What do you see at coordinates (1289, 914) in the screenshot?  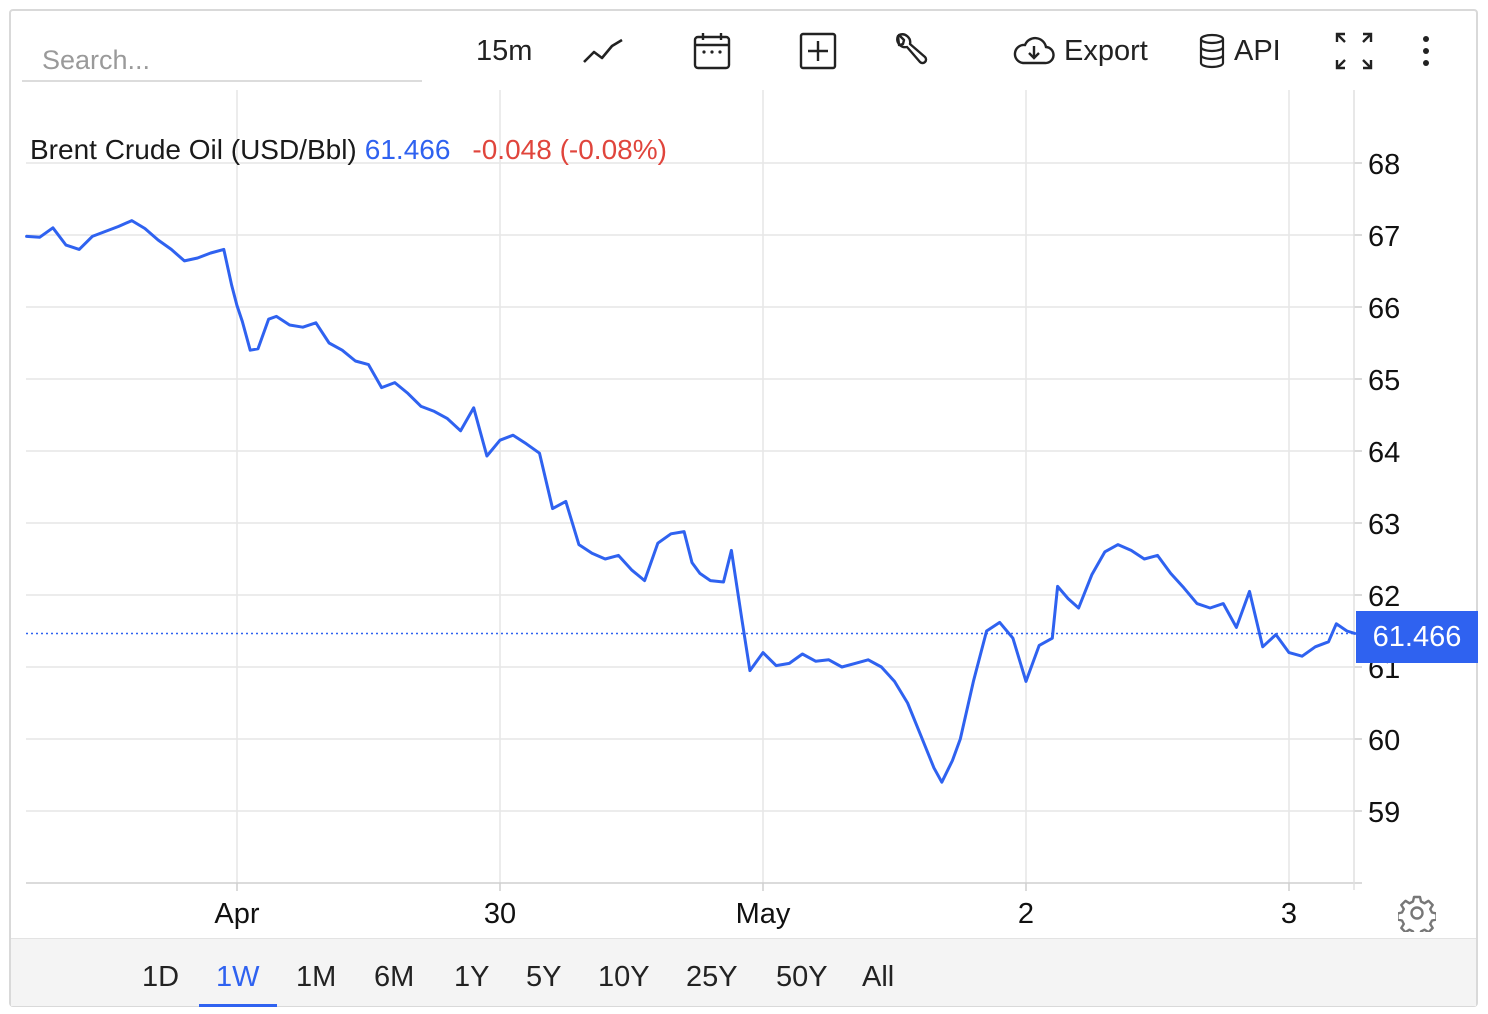 I see `x-tick-label: 3` at bounding box center [1289, 914].